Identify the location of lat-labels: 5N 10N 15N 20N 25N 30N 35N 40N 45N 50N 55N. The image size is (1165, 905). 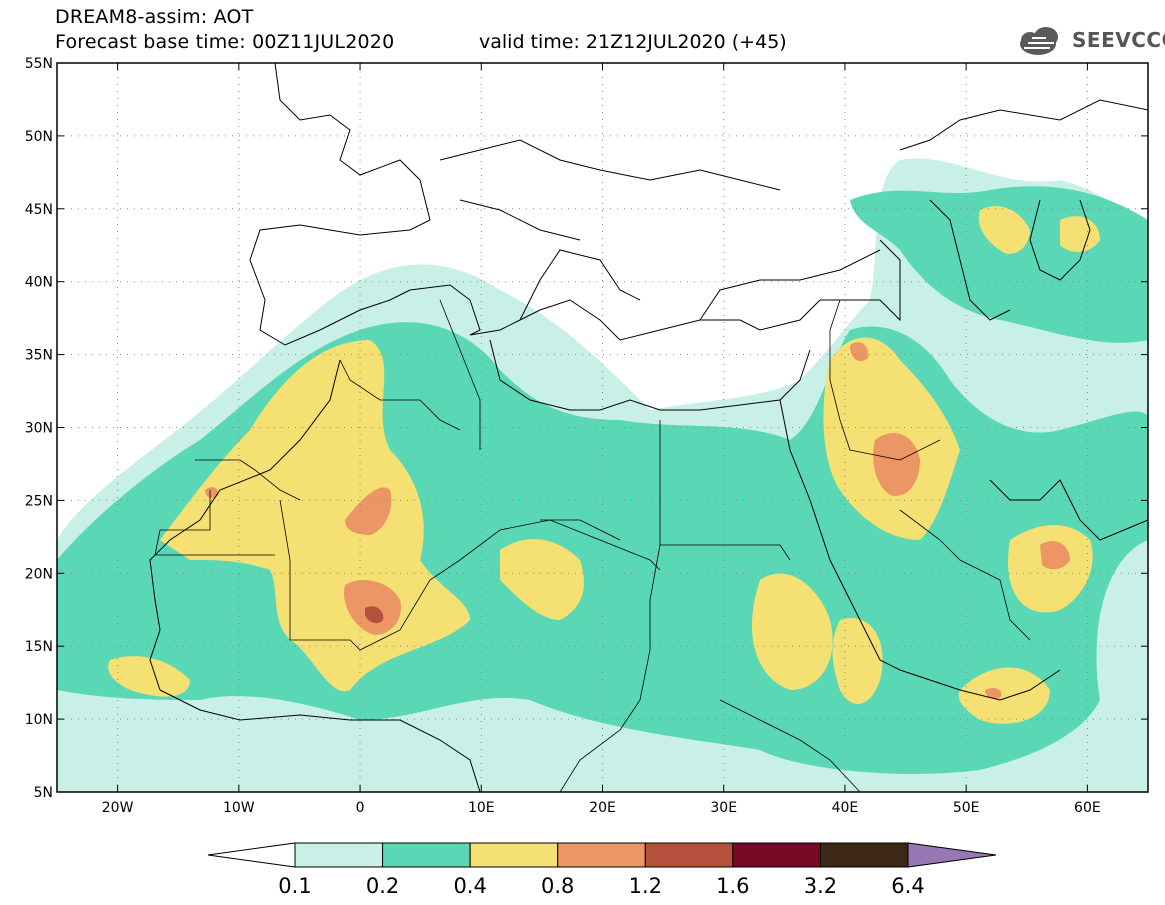
(39, 428).